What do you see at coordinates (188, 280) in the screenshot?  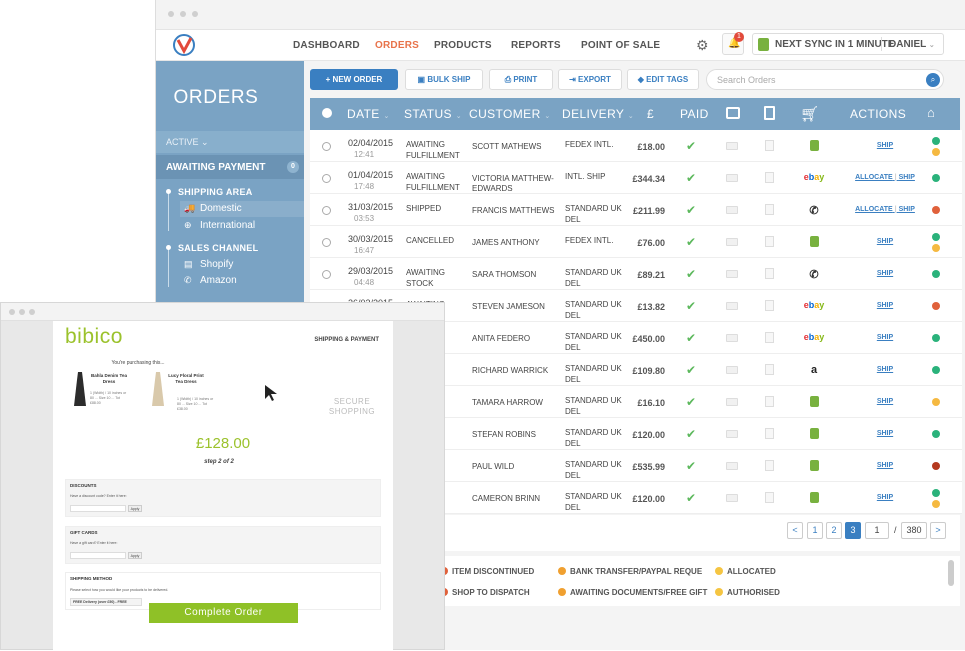 I see `phone-icon: ✆` at bounding box center [188, 280].